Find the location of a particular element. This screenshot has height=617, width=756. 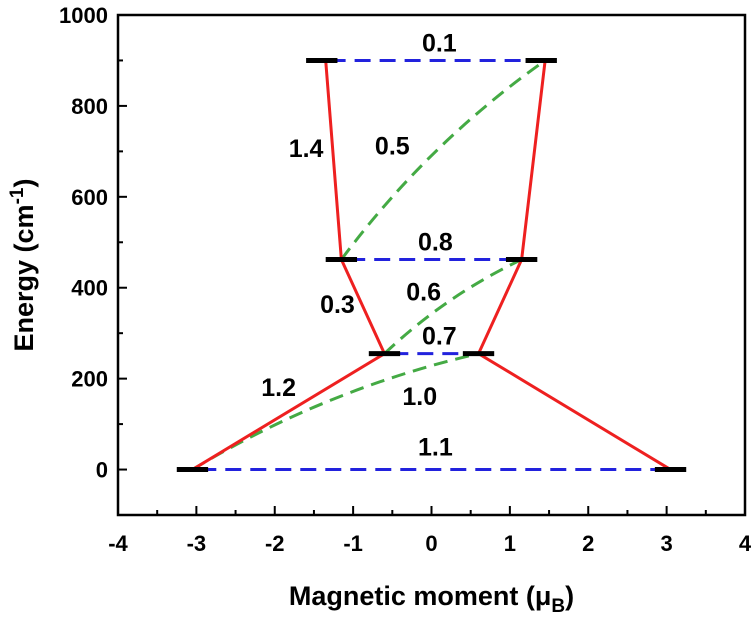

annotation-label: 1.0 is located at coordinates (419, 397).